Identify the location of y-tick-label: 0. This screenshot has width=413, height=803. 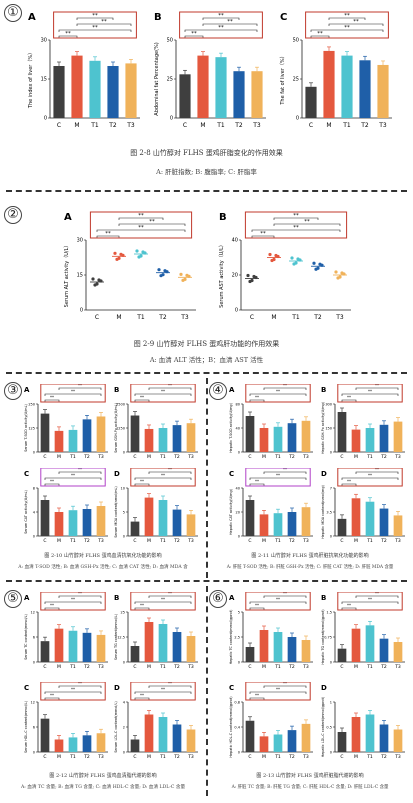
(239, 663).